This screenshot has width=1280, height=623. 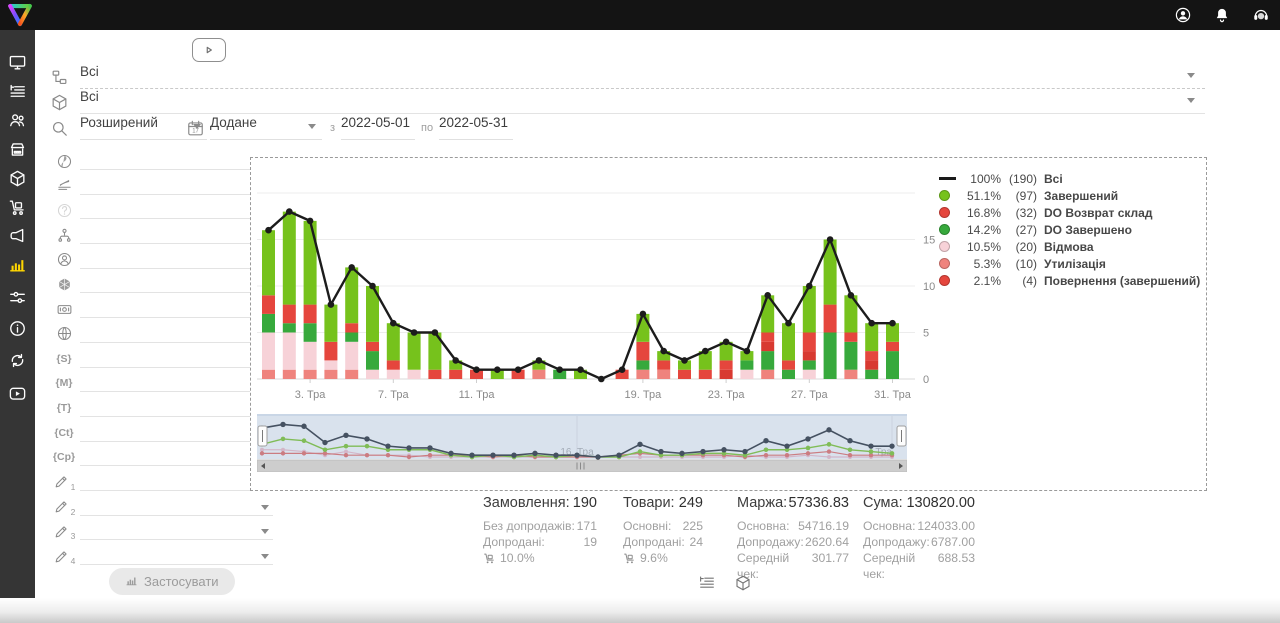 What do you see at coordinates (818, 503) in the screenshot?
I see `stat-value: 57336.83` at bounding box center [818, 503].